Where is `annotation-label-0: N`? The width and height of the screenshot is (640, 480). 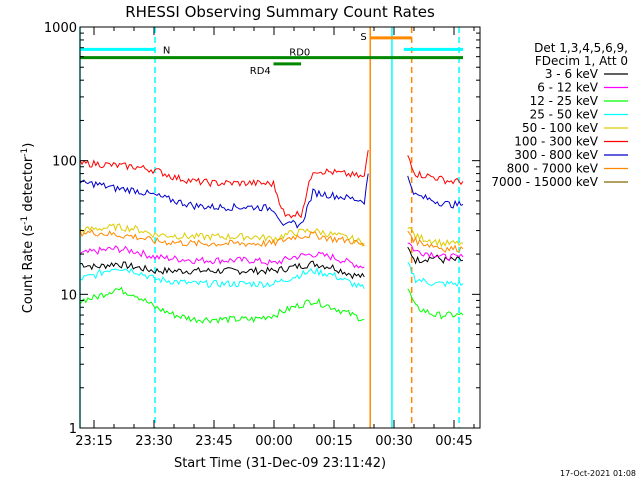
annotation-label-0: N is located at coordinates (166, 50).